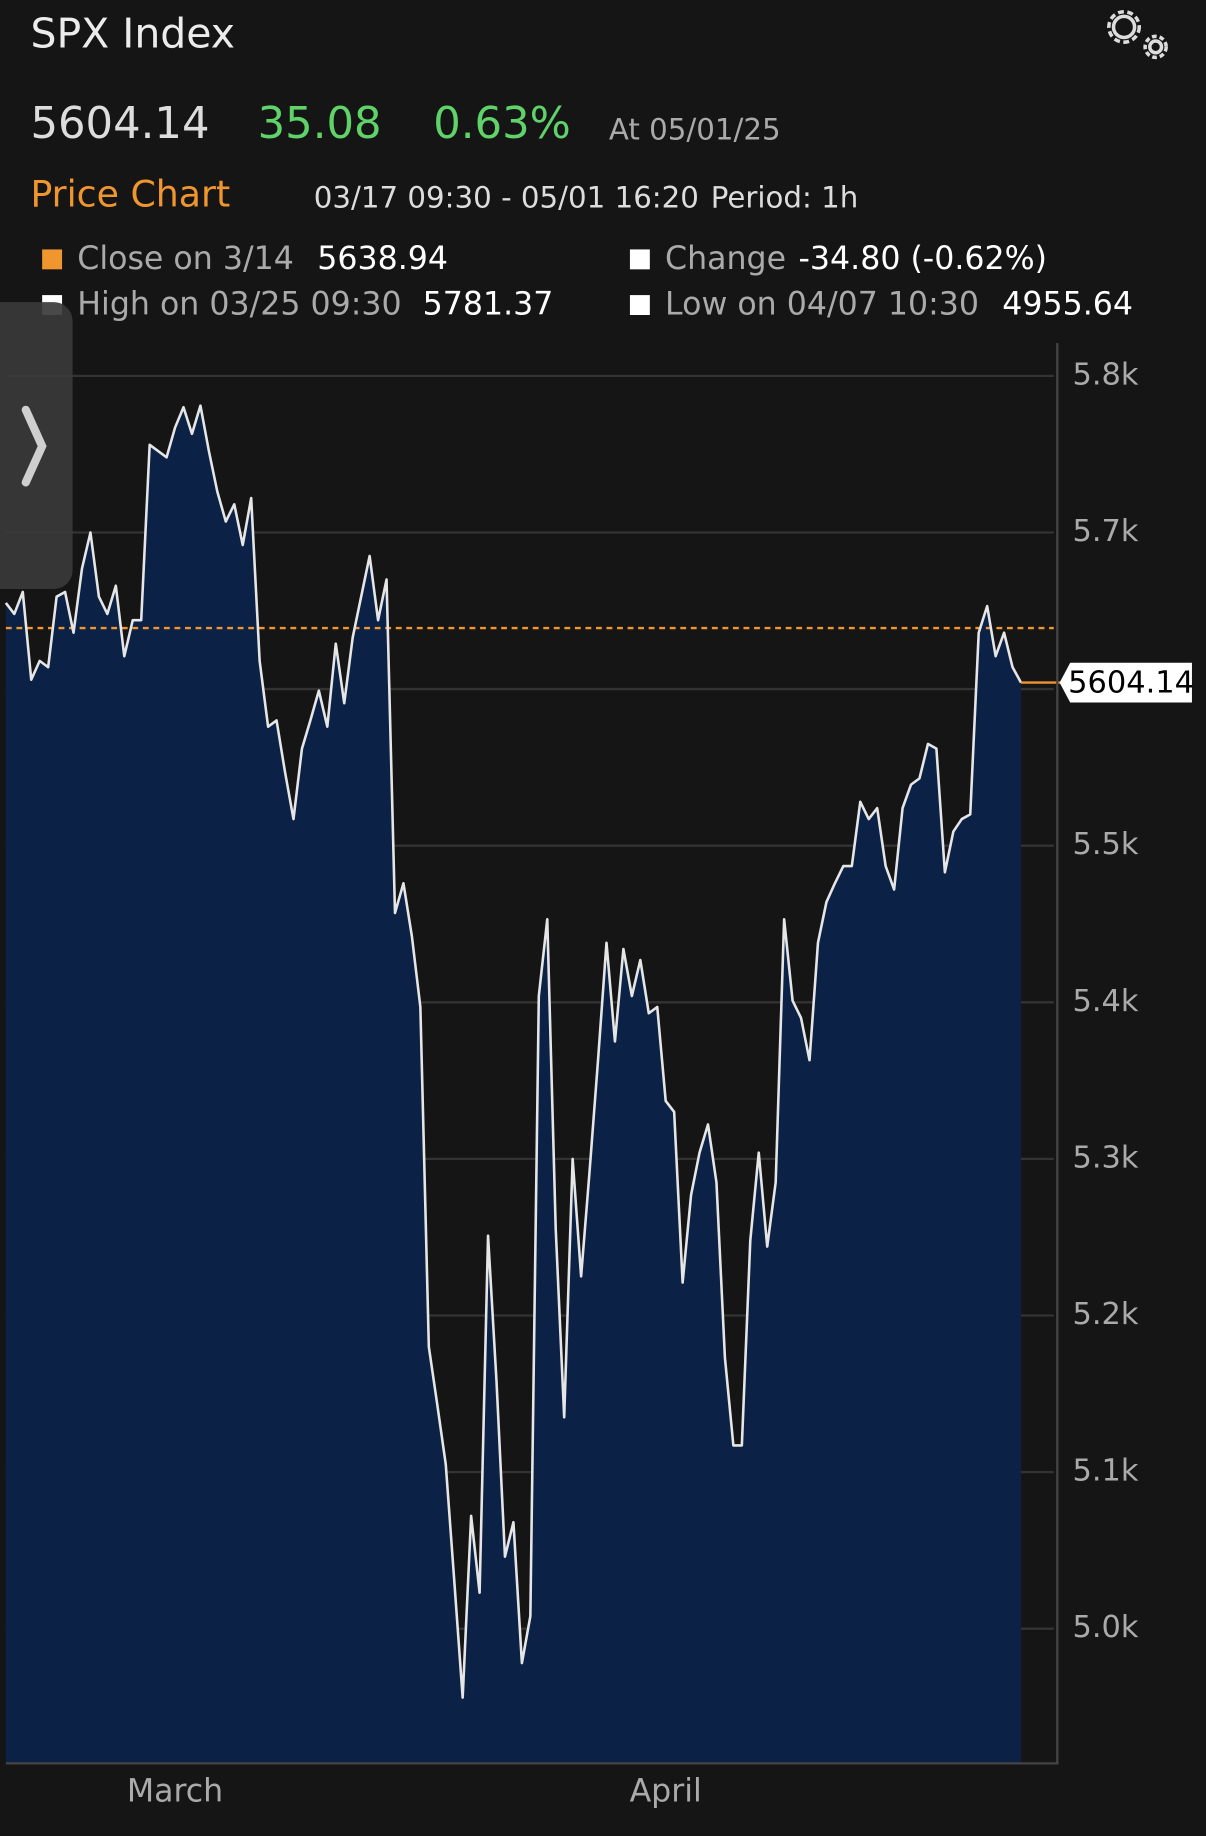  What do you see at coordinates (502, 124) in the screenshot?
I see `change-pct: 0.63%` at bounding box center [502, 124].